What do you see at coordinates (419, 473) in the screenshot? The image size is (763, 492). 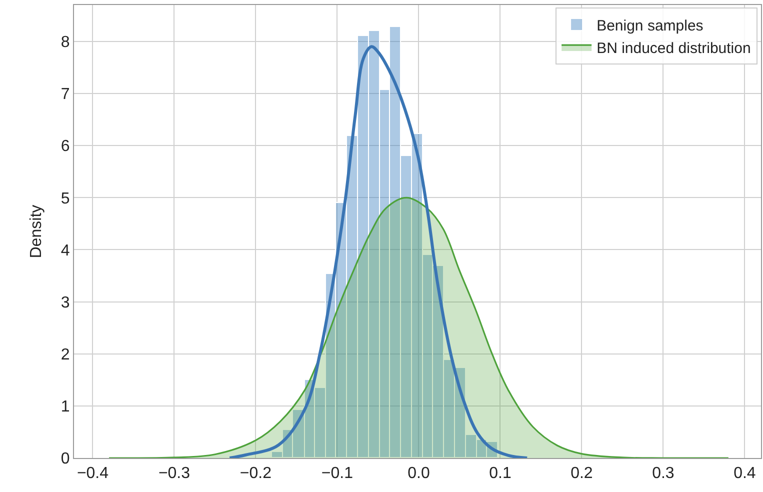 I see `x-tick-label: 0.0` at bounding box center [419, 473].